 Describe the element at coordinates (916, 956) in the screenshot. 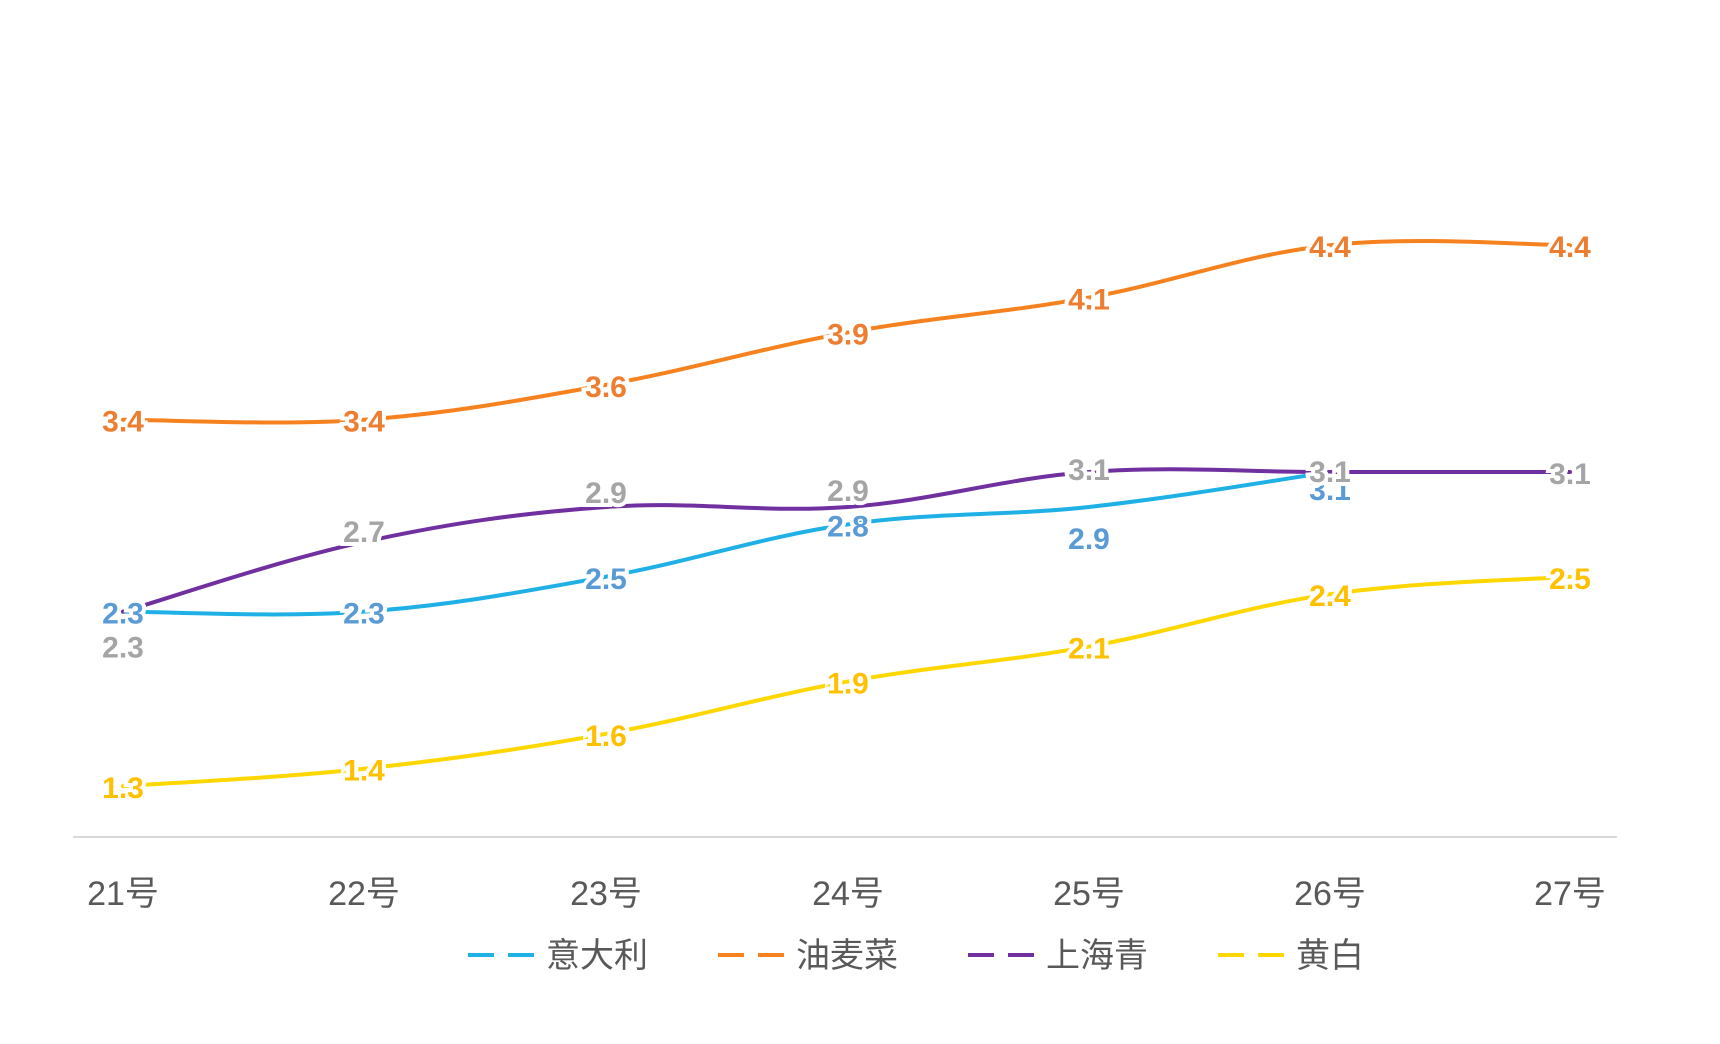

I see `legend: 意大利 油麦菜 上海青 黄白` at that location.